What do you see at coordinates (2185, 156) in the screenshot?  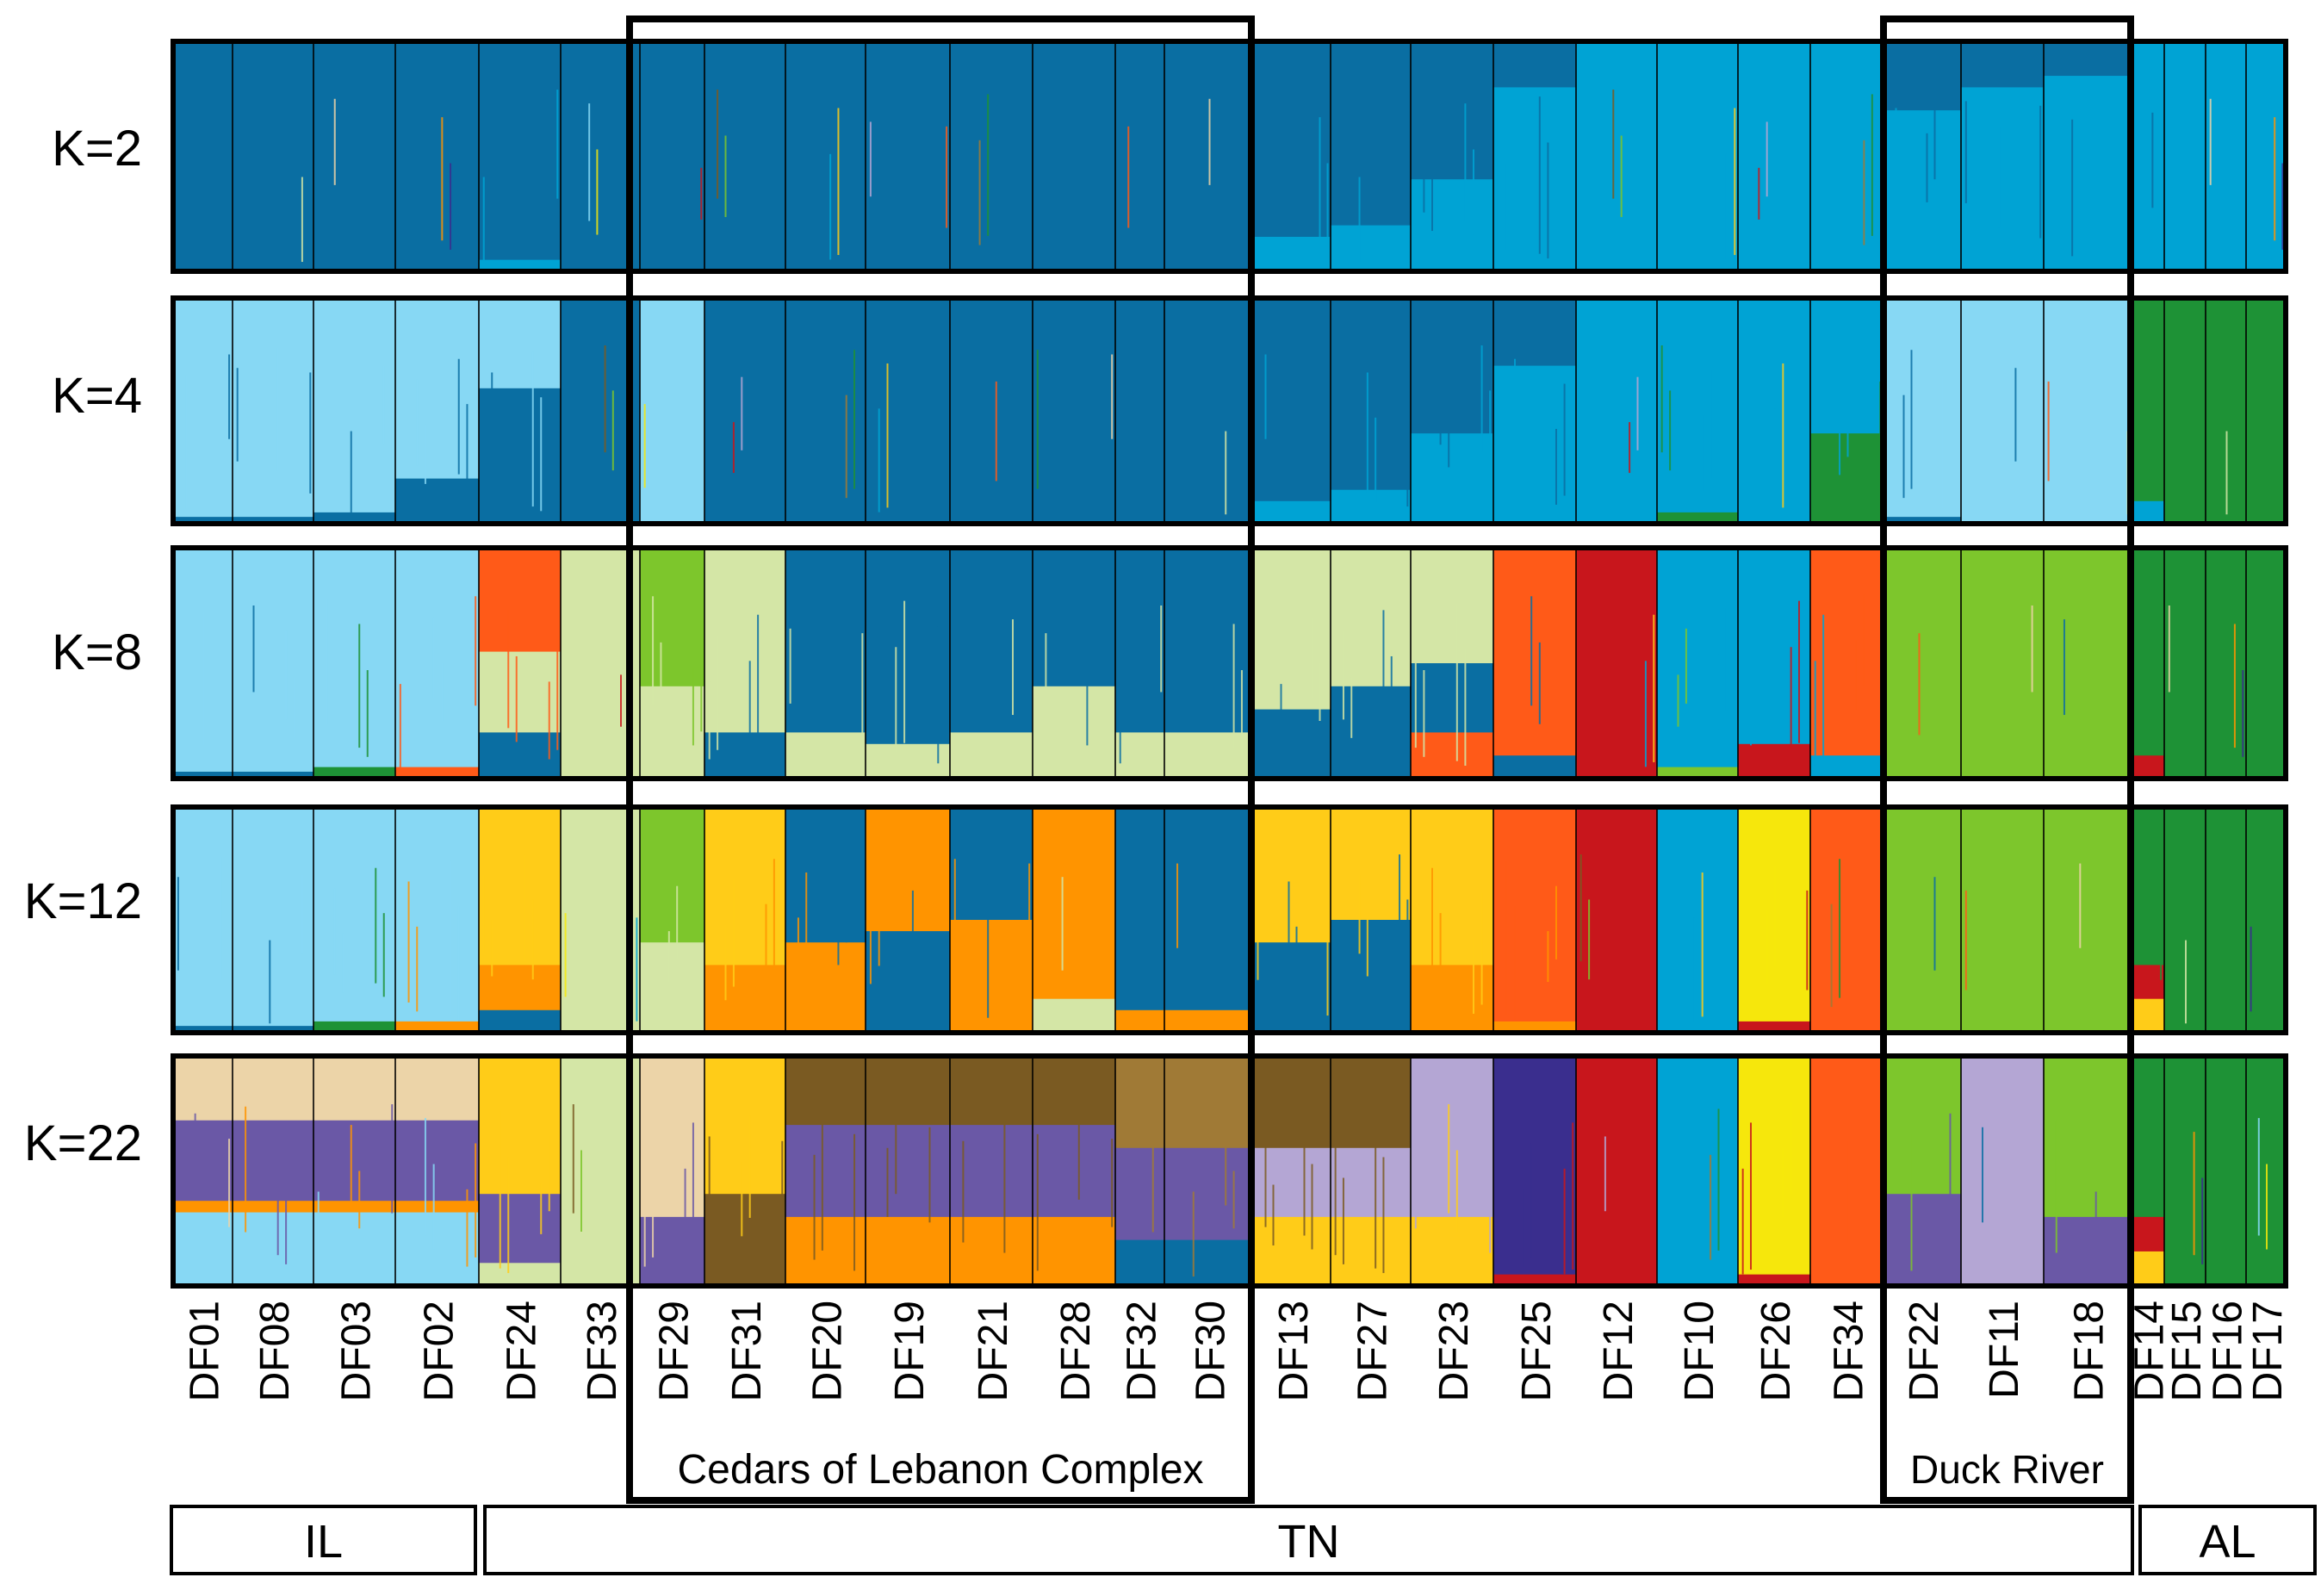 I see `bar-segment-df15-blue` at bounding box center [2185, 156].